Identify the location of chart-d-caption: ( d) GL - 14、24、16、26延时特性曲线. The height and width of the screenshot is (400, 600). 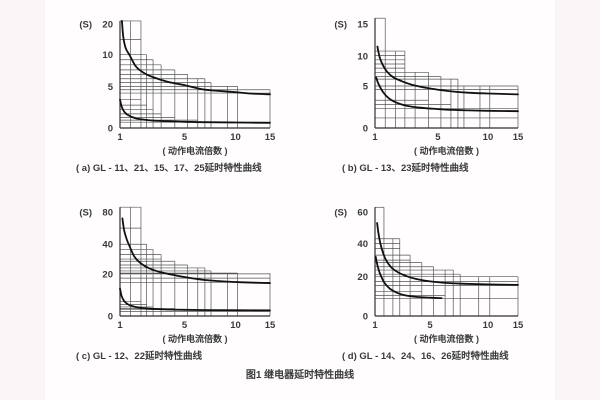
(425, 356).